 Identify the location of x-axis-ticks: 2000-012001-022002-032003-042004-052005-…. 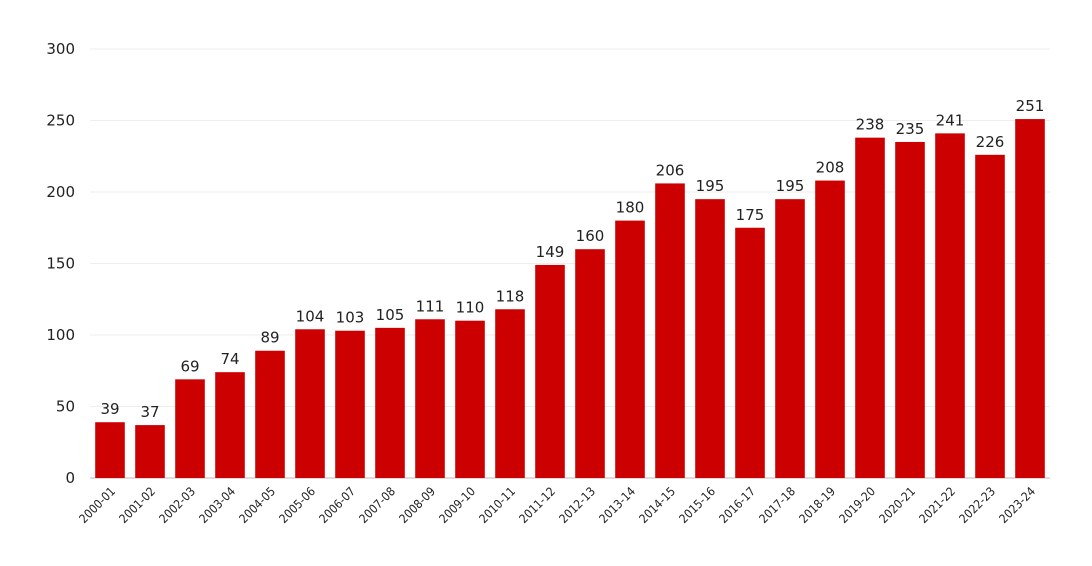
(557, 505).